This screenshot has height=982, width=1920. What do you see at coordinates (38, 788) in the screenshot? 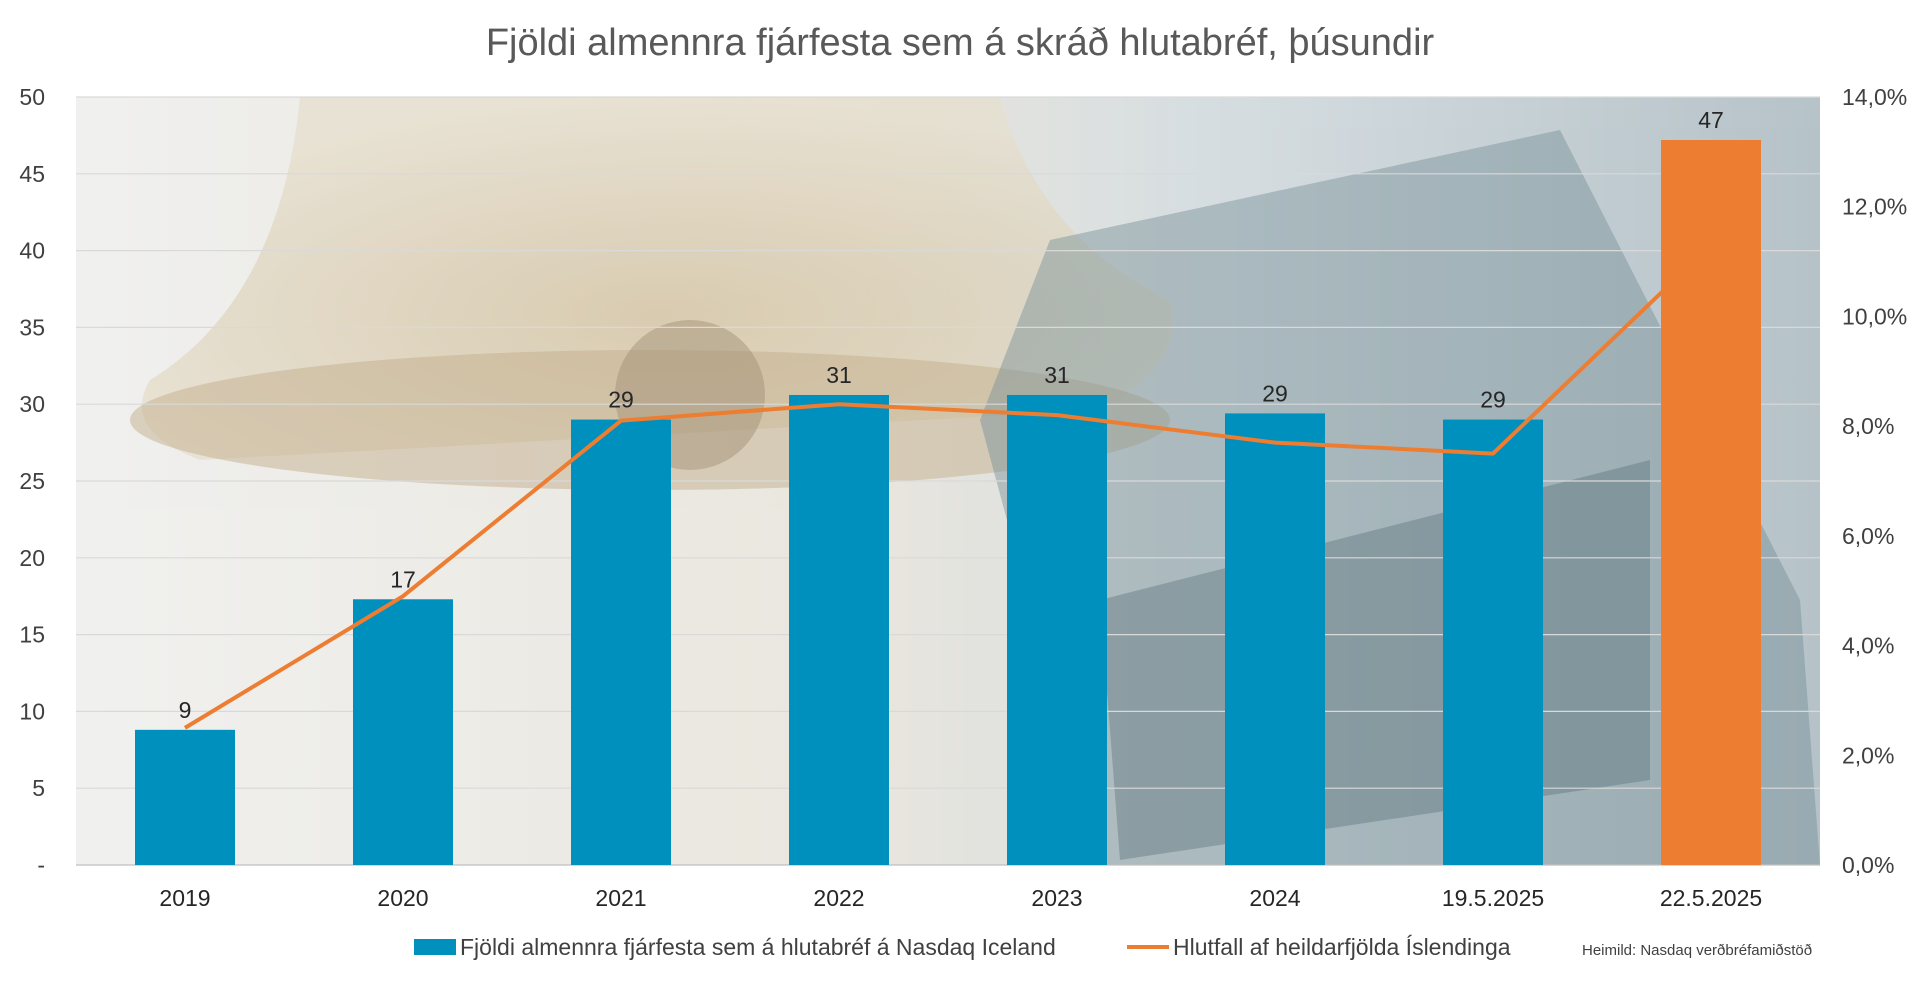
I see `left-tick-label: 5` at bounding box center [38, 788].